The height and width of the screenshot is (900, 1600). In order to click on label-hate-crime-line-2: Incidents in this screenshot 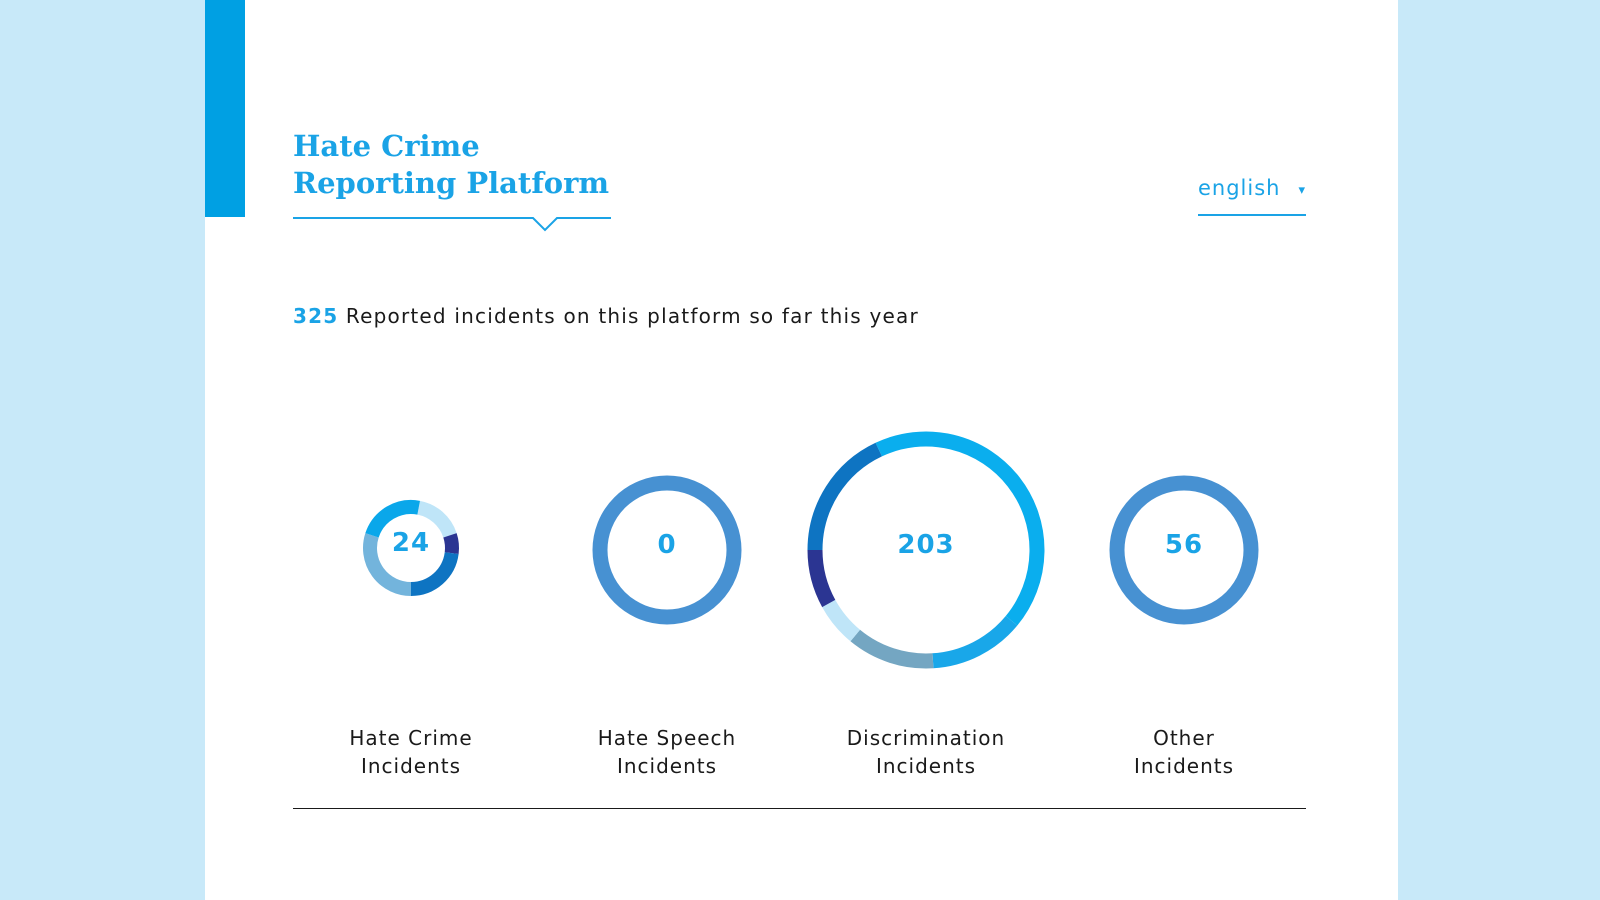, I will do `click(411, 766)`.